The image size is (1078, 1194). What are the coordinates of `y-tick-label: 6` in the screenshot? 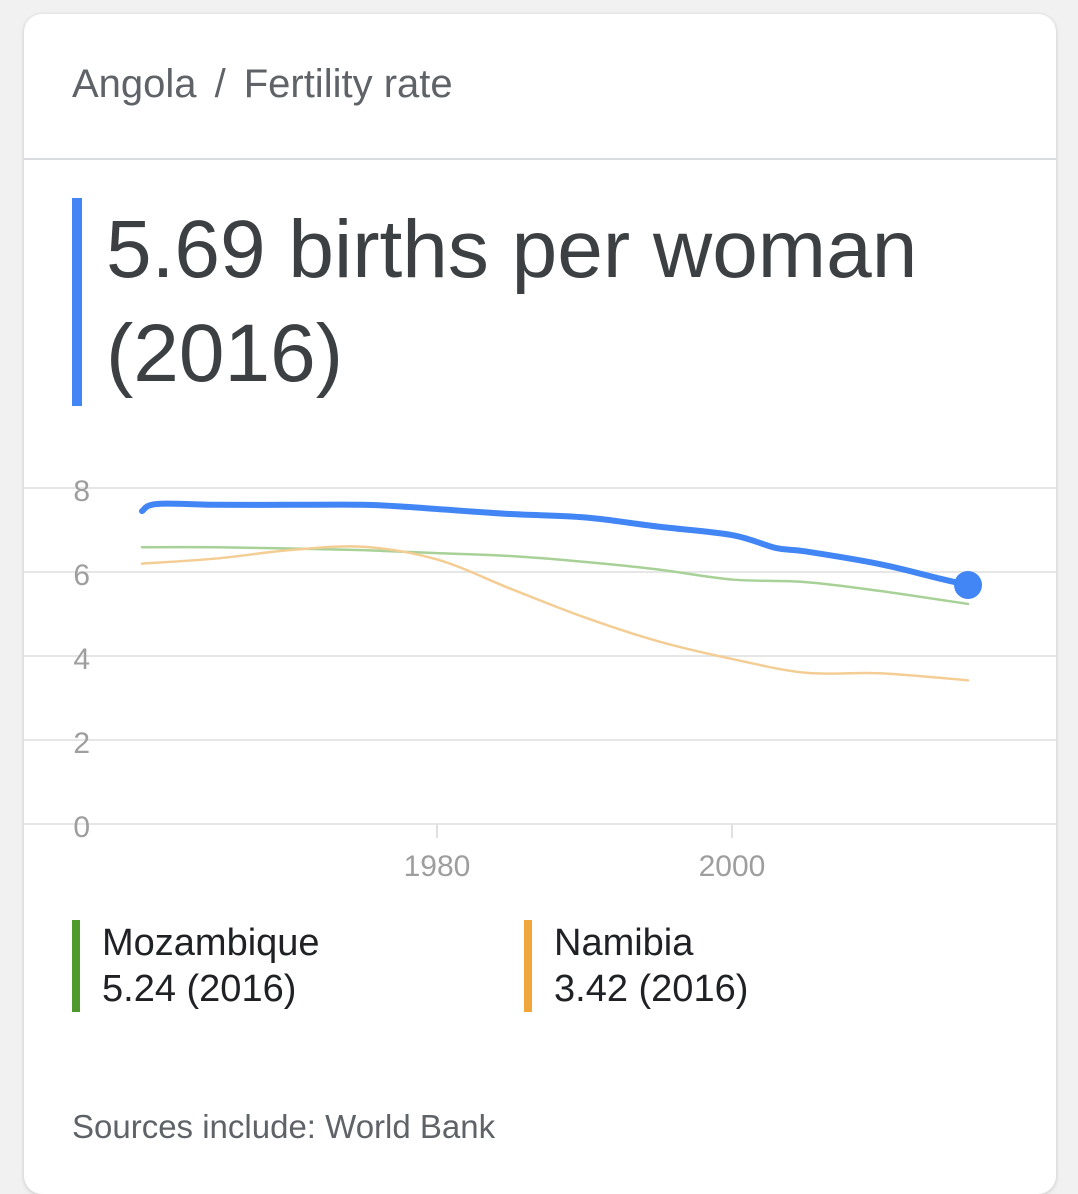 It's located at (81, 575).